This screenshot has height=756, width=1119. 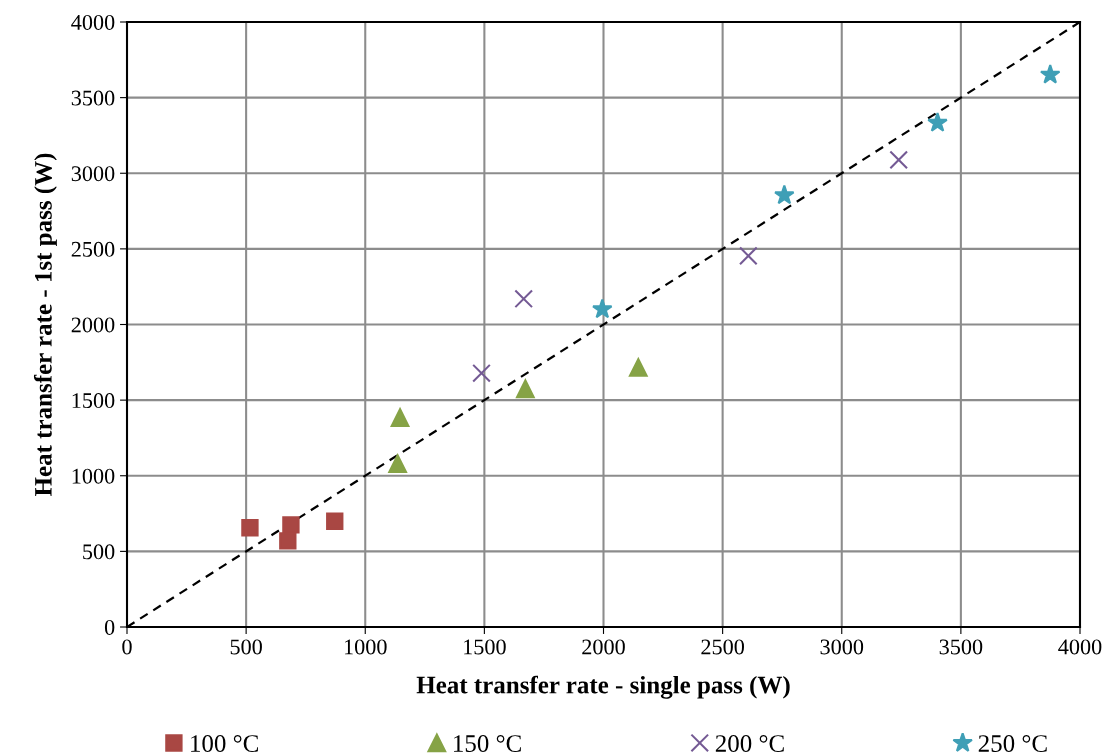 What do you see at coordinates (749, 743) in the screenshot?
I see `legend-label: 200 °C` at bounding box center [749, 743].